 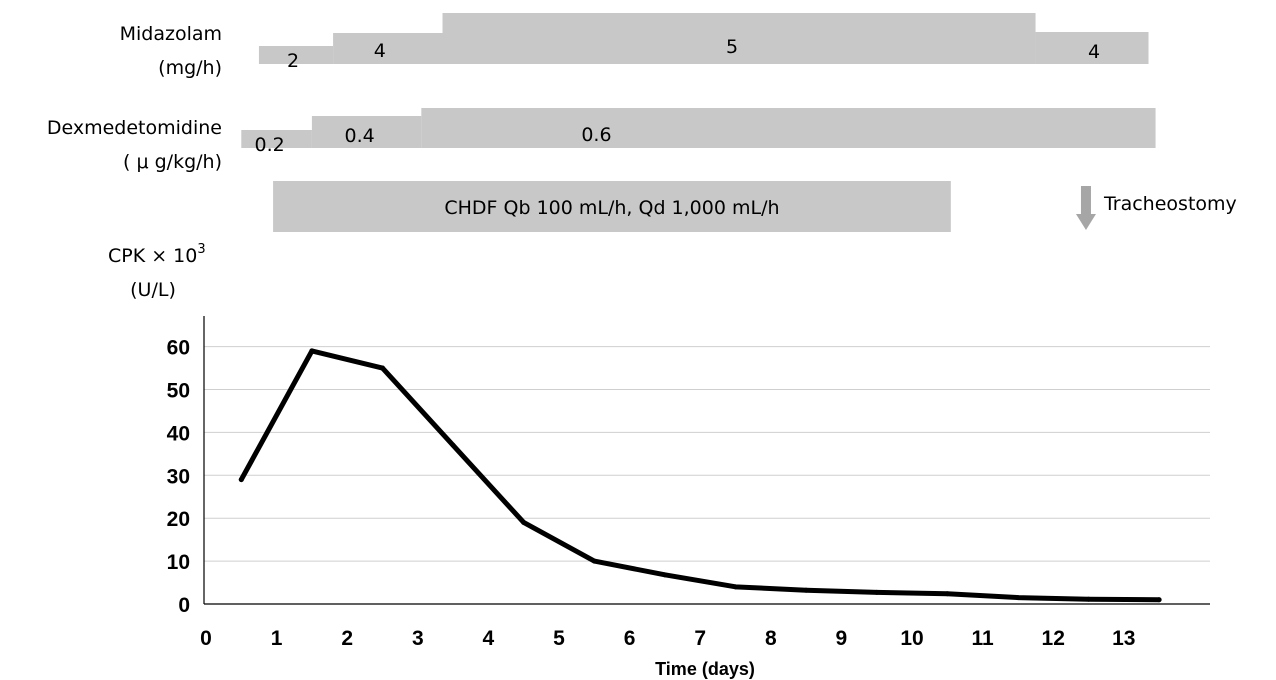 What do you see at coordinates (277, 638) in the screenshot?
I see `x-tick-label: 1` at bounding box center [277, 638].